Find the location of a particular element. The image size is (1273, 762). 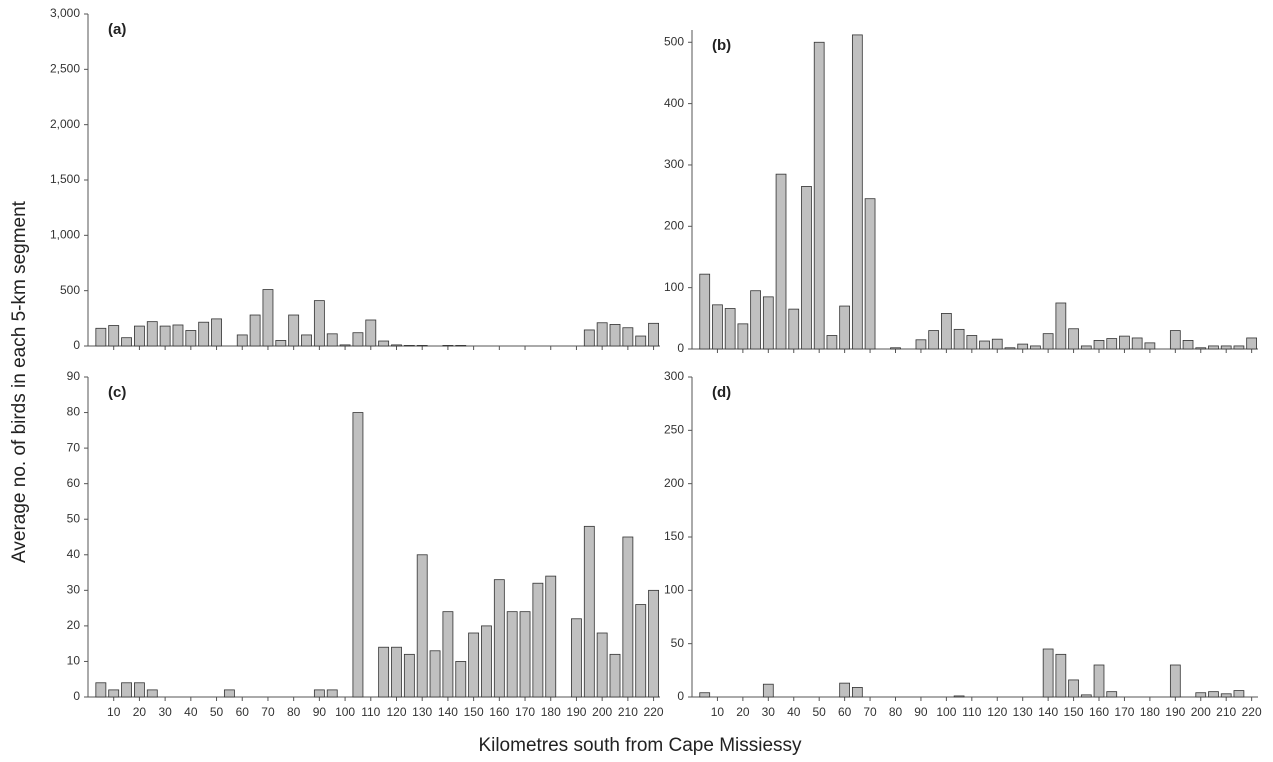

x-tick-label: 30 is located at coordinates (165, 712).